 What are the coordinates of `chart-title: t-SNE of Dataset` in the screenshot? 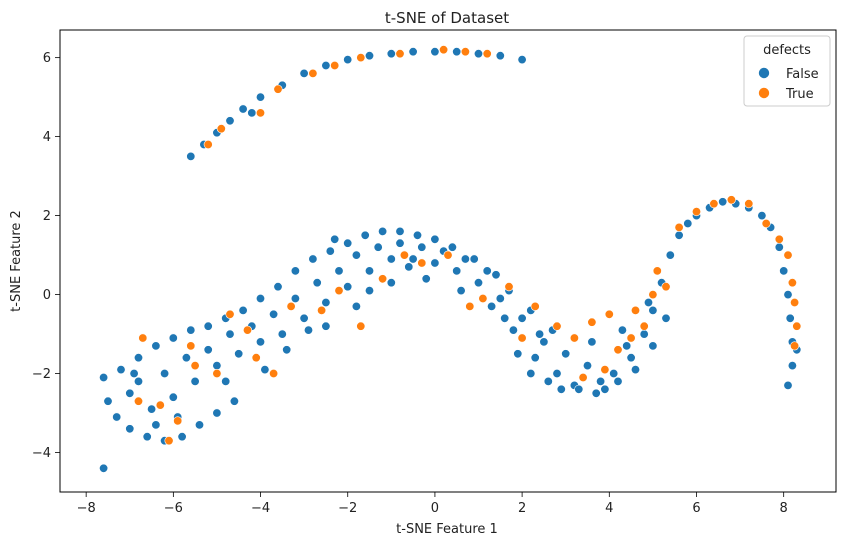 It's located at (447, 18).